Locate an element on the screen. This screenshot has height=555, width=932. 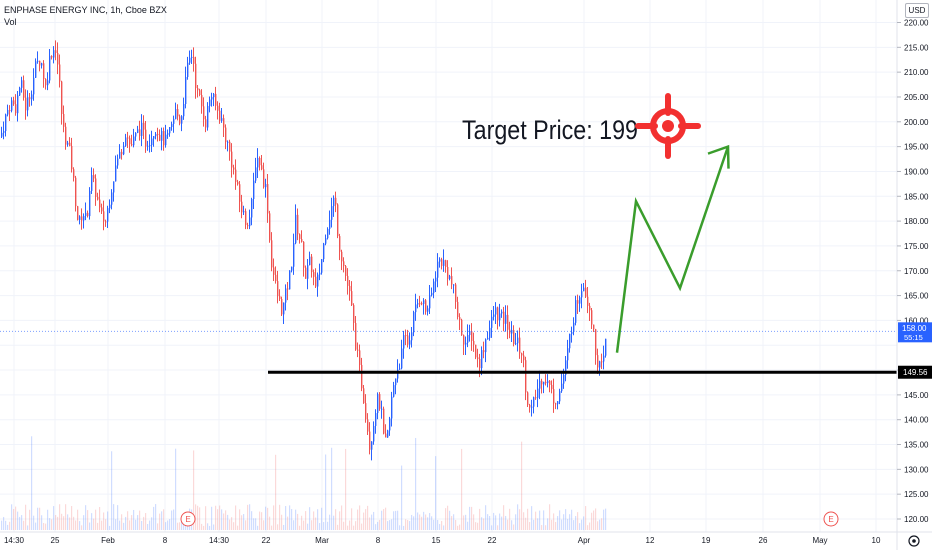
earnings-circle is located at coordinates (188, 519).